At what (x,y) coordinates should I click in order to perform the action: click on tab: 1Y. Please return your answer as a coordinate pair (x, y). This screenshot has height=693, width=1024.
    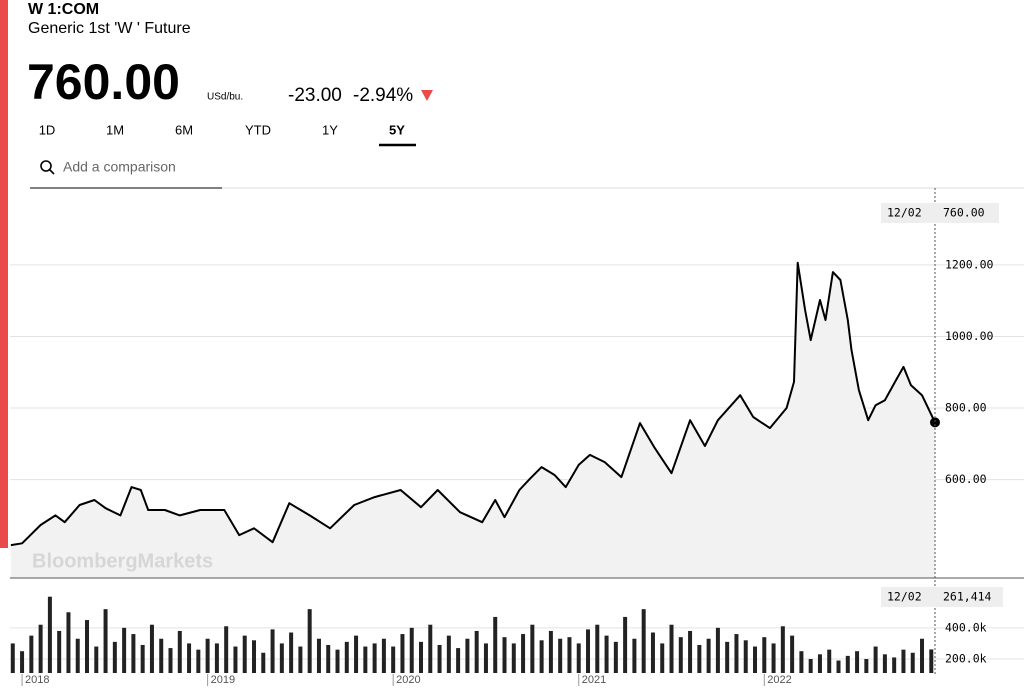
    Looking at the image, I should click on (330, 129).